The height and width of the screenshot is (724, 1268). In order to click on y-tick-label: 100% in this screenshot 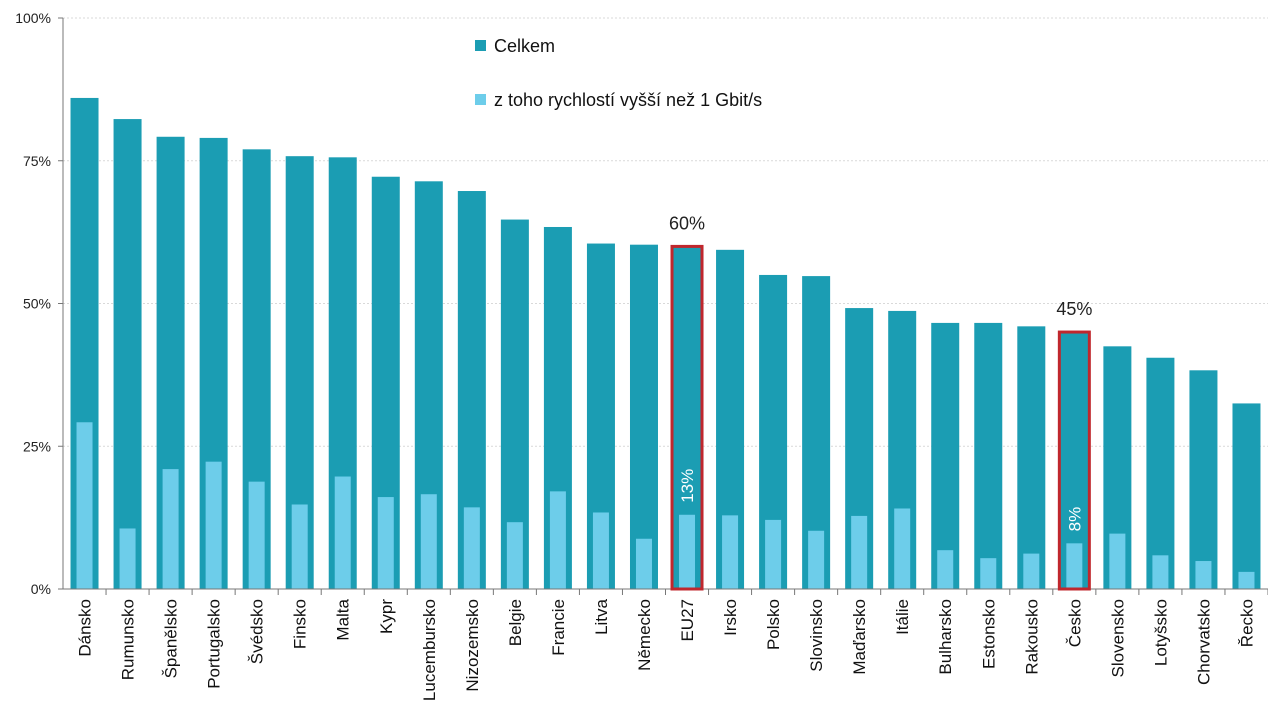, I will do `click(33, 18)`.